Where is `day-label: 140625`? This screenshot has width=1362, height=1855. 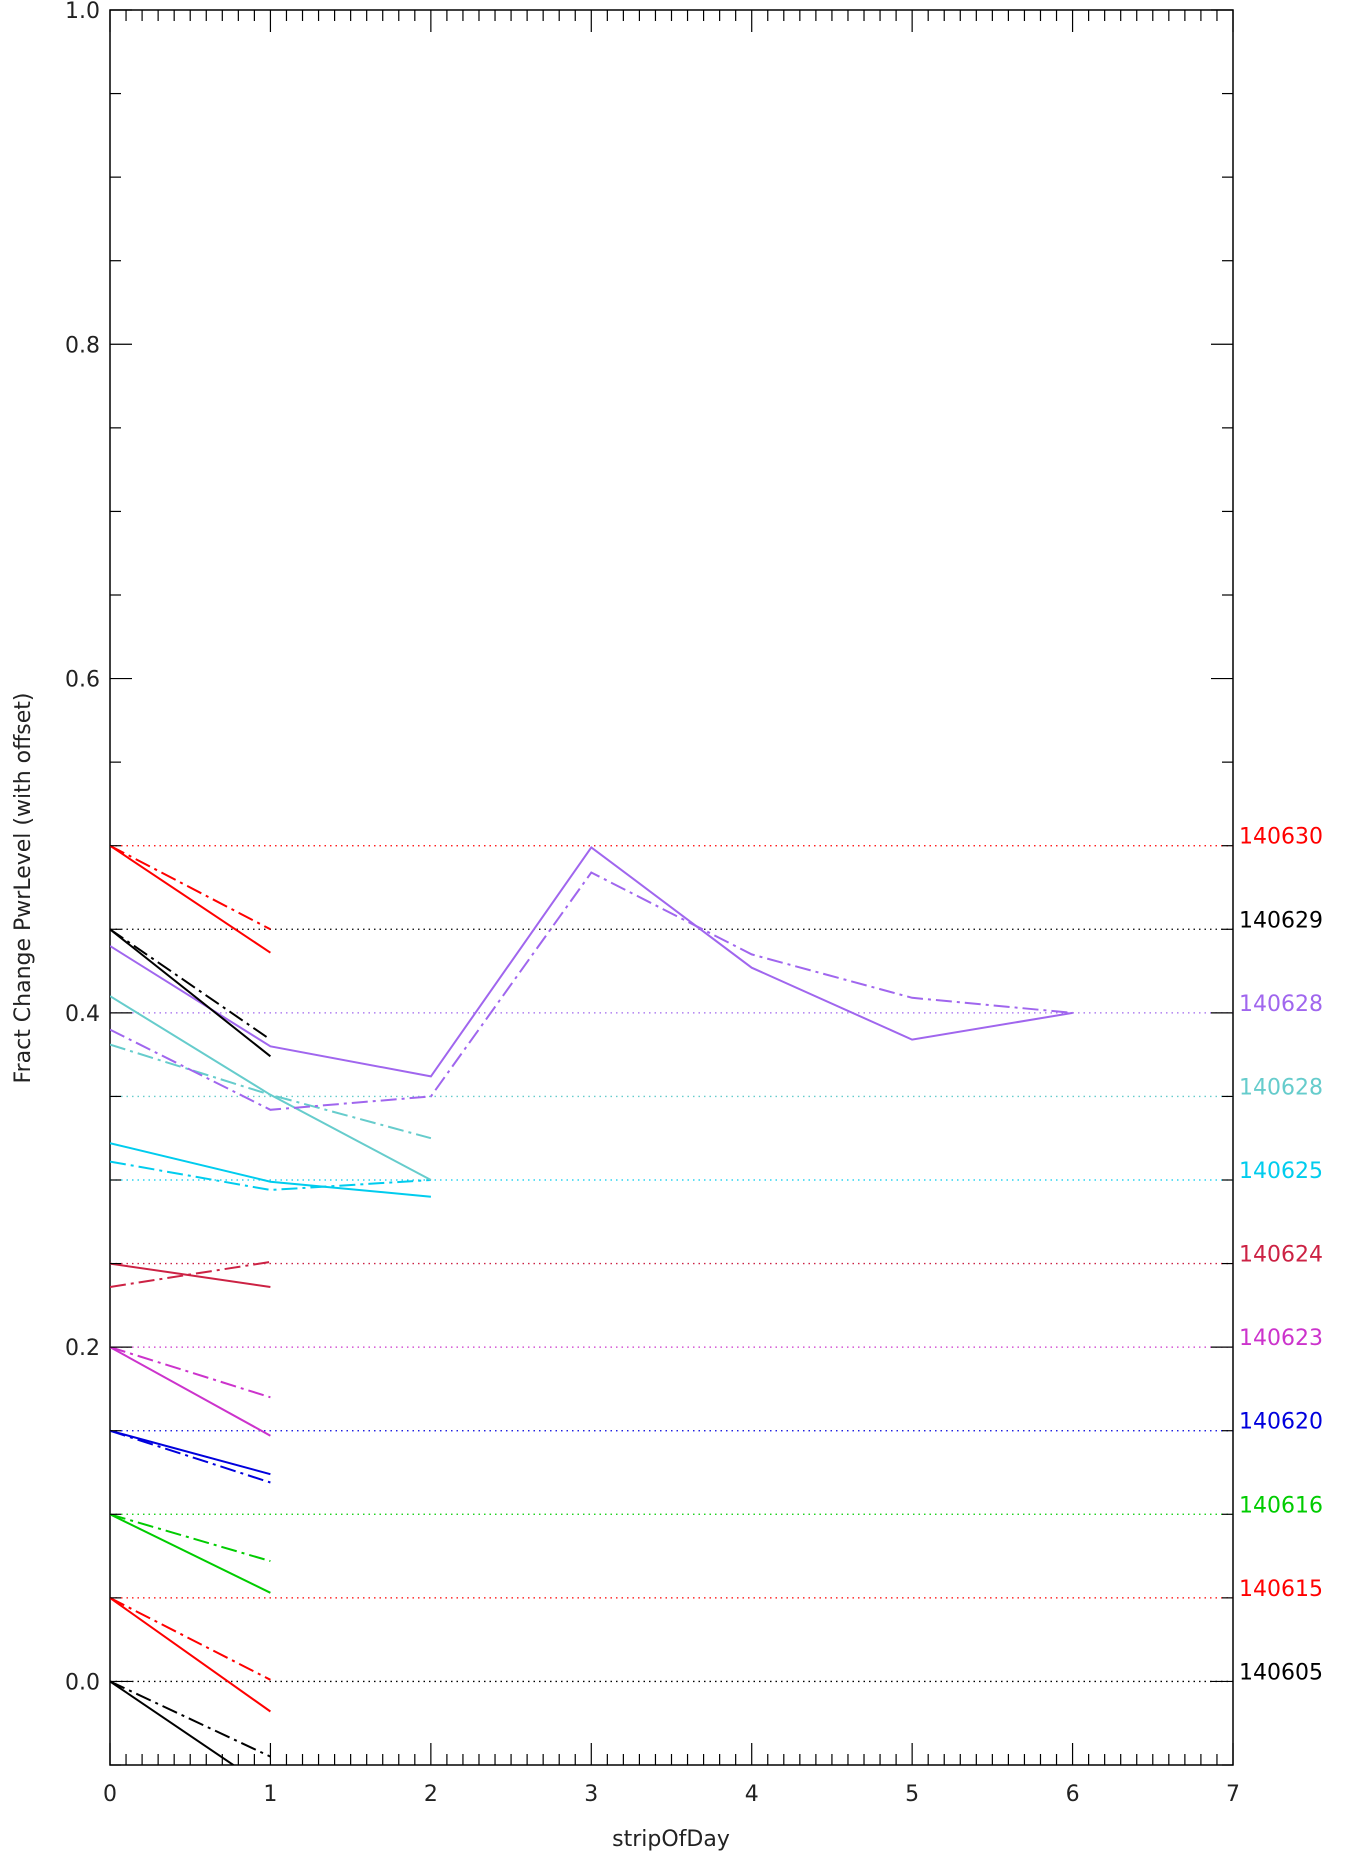 day-label: 140625 is located at coordinates (1281, 1171).